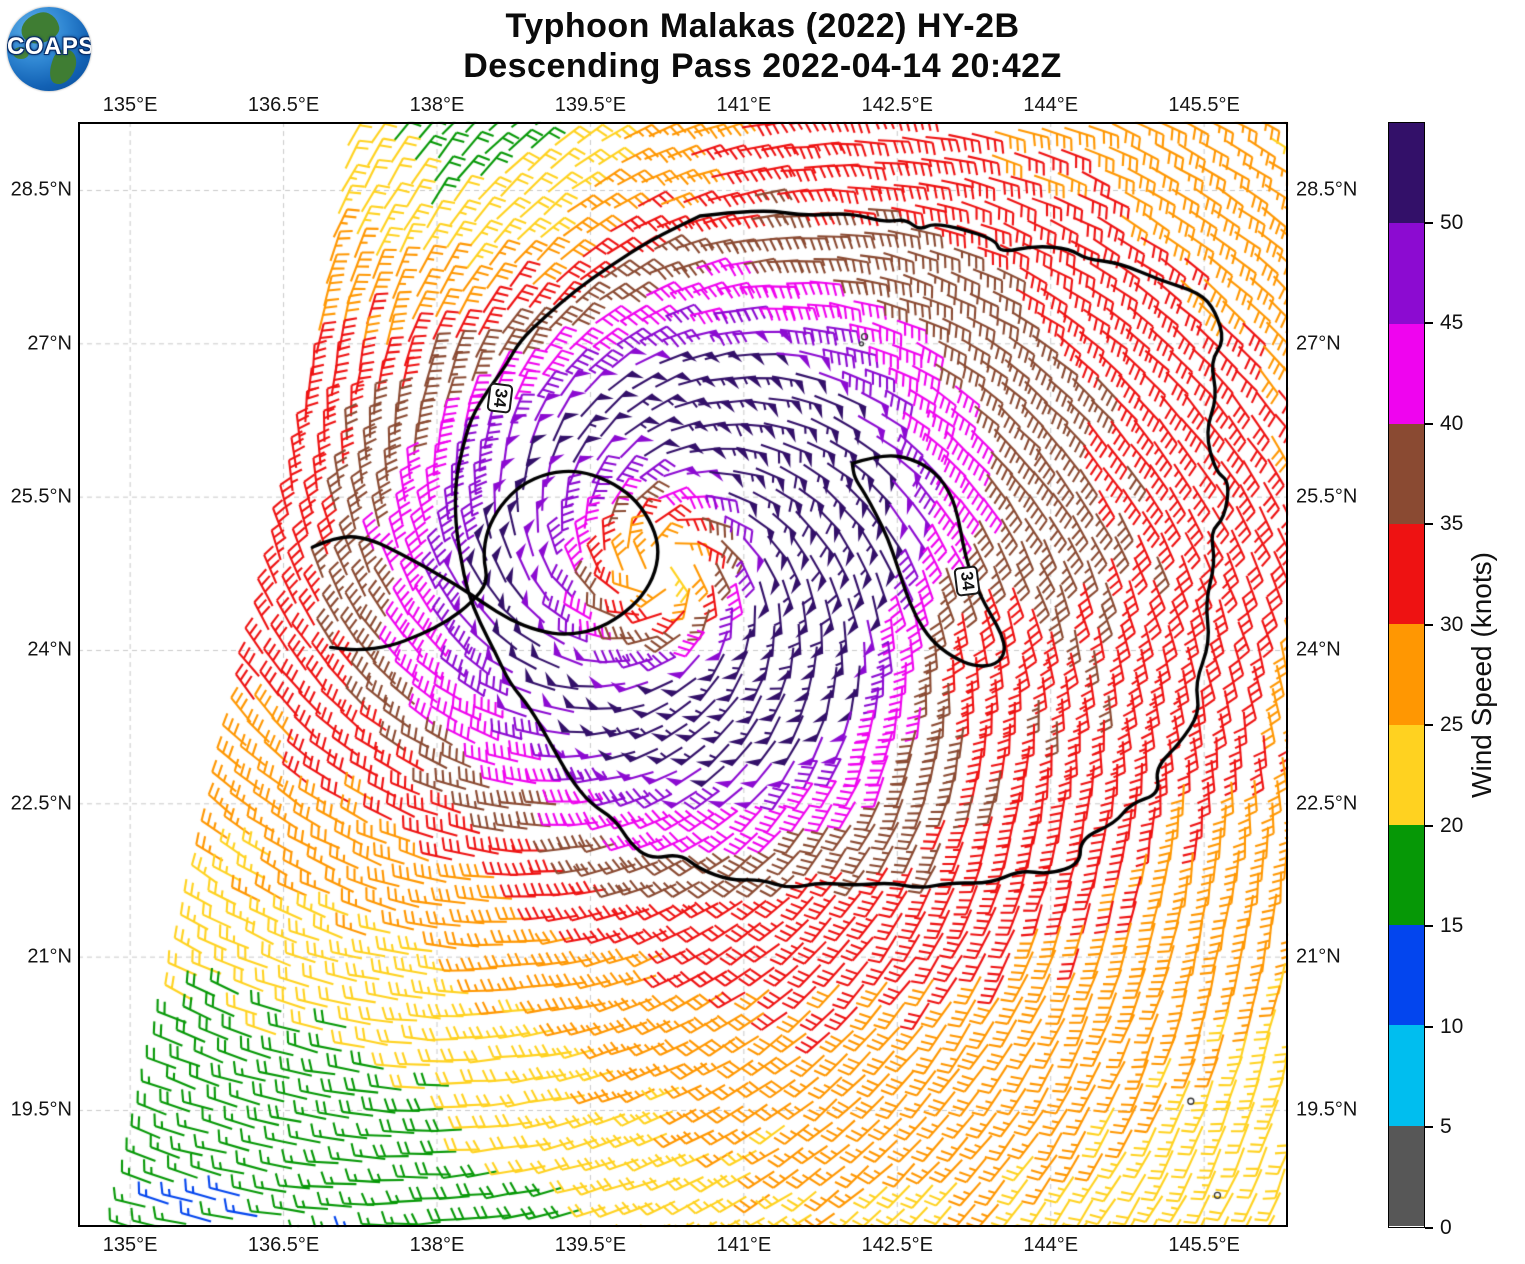  What do you see at coordinates (437, 105) in the screenshot?
I see `lon-tick-label-top: 138°E` at bounding box center [437, 105].